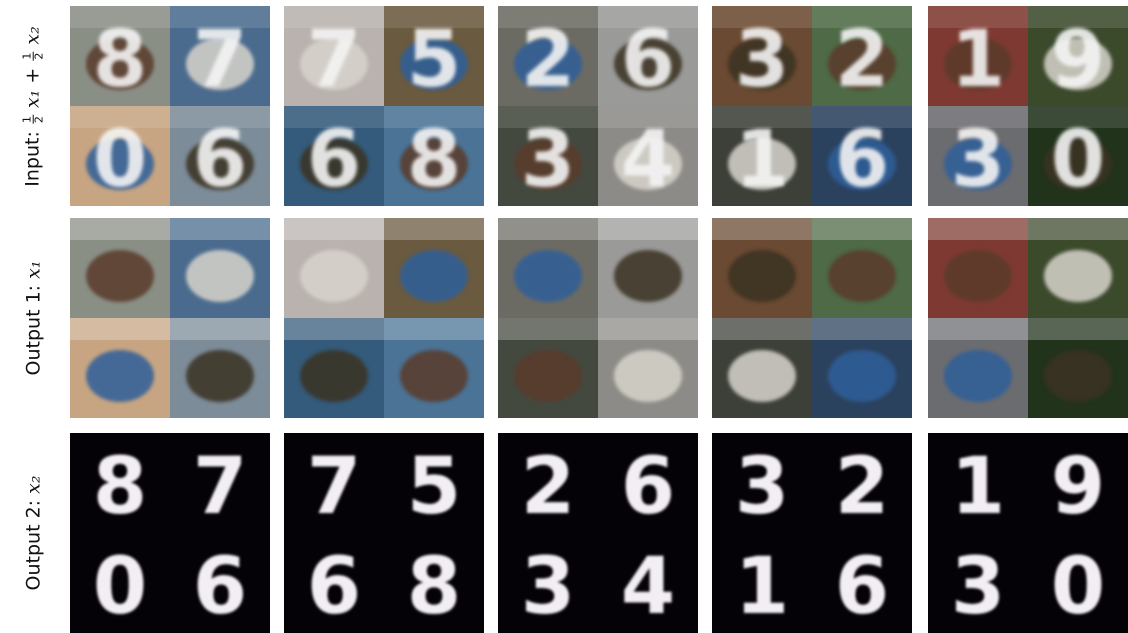 The width and height of the screenshot is (1128, 633). Describe the element at coordinates (33, 484) in the screenshot. I see `output2-label-math: x₂` at that location.